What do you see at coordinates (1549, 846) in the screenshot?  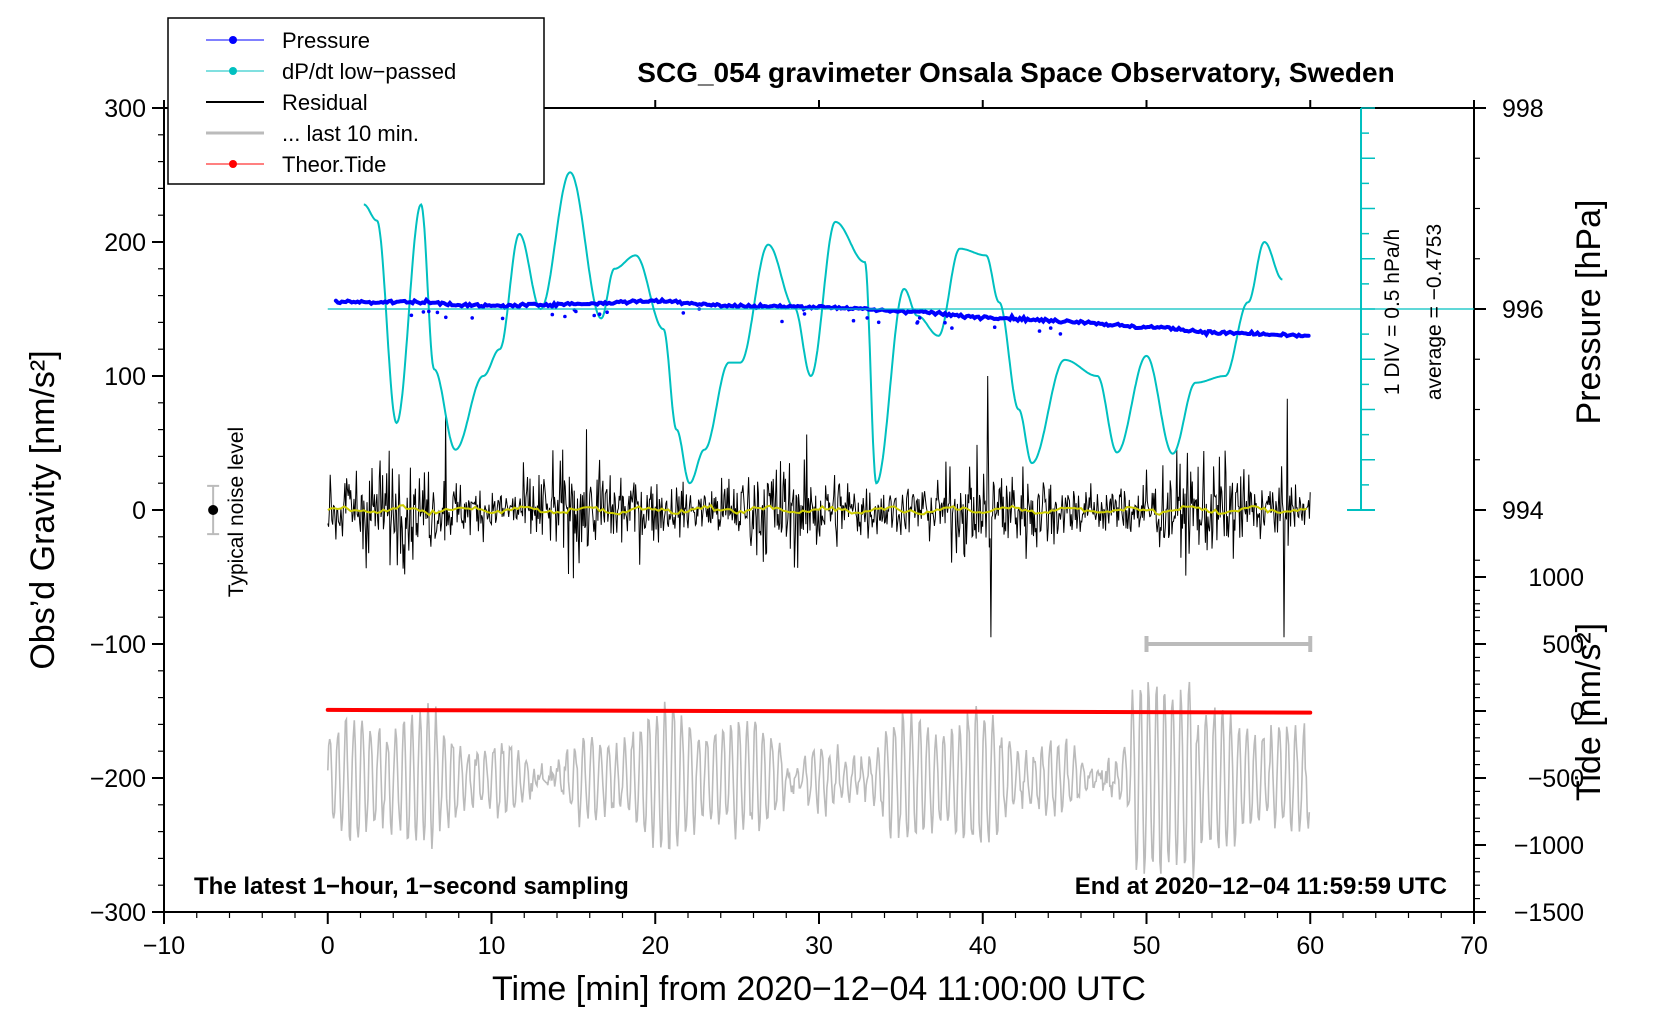 I see `tide-tick-label: −1000` at bounding box center [1549, 846].